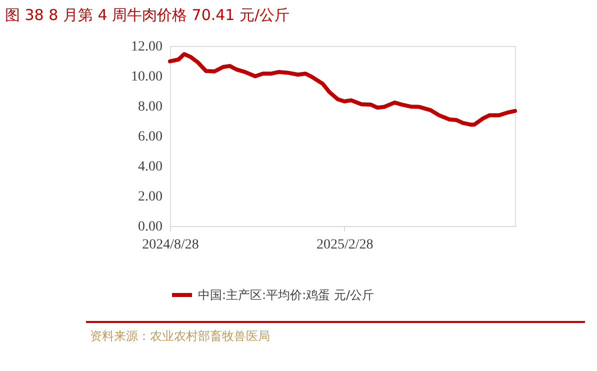  I want to click on legend-label: 中国:主产区:平均价:鸡蛋 元/公斤, so click(286, 295).